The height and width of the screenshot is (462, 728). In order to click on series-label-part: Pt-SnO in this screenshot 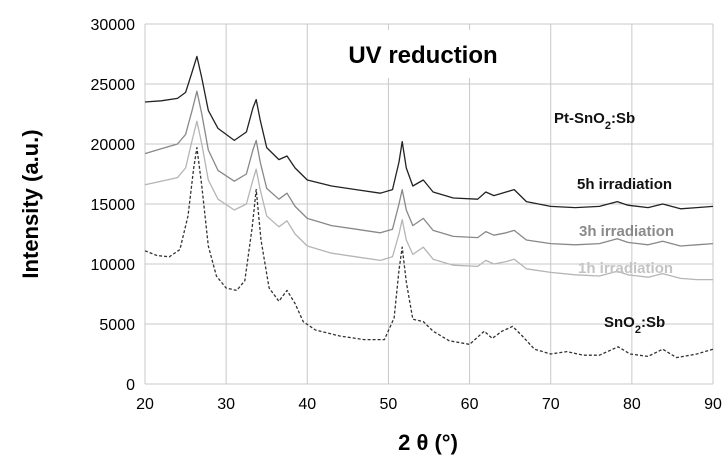, I will do `click(579, 118)`.